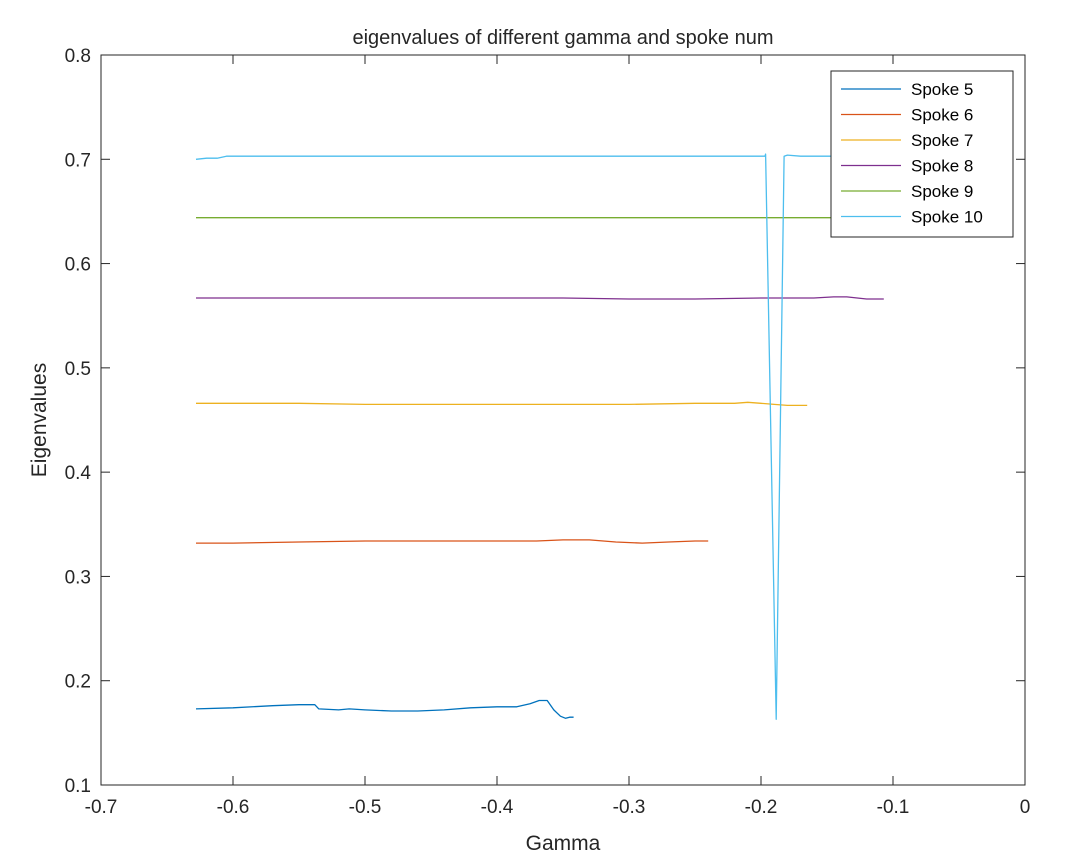  I want to click on y-tick-label: 0.2, so click(78, 682).